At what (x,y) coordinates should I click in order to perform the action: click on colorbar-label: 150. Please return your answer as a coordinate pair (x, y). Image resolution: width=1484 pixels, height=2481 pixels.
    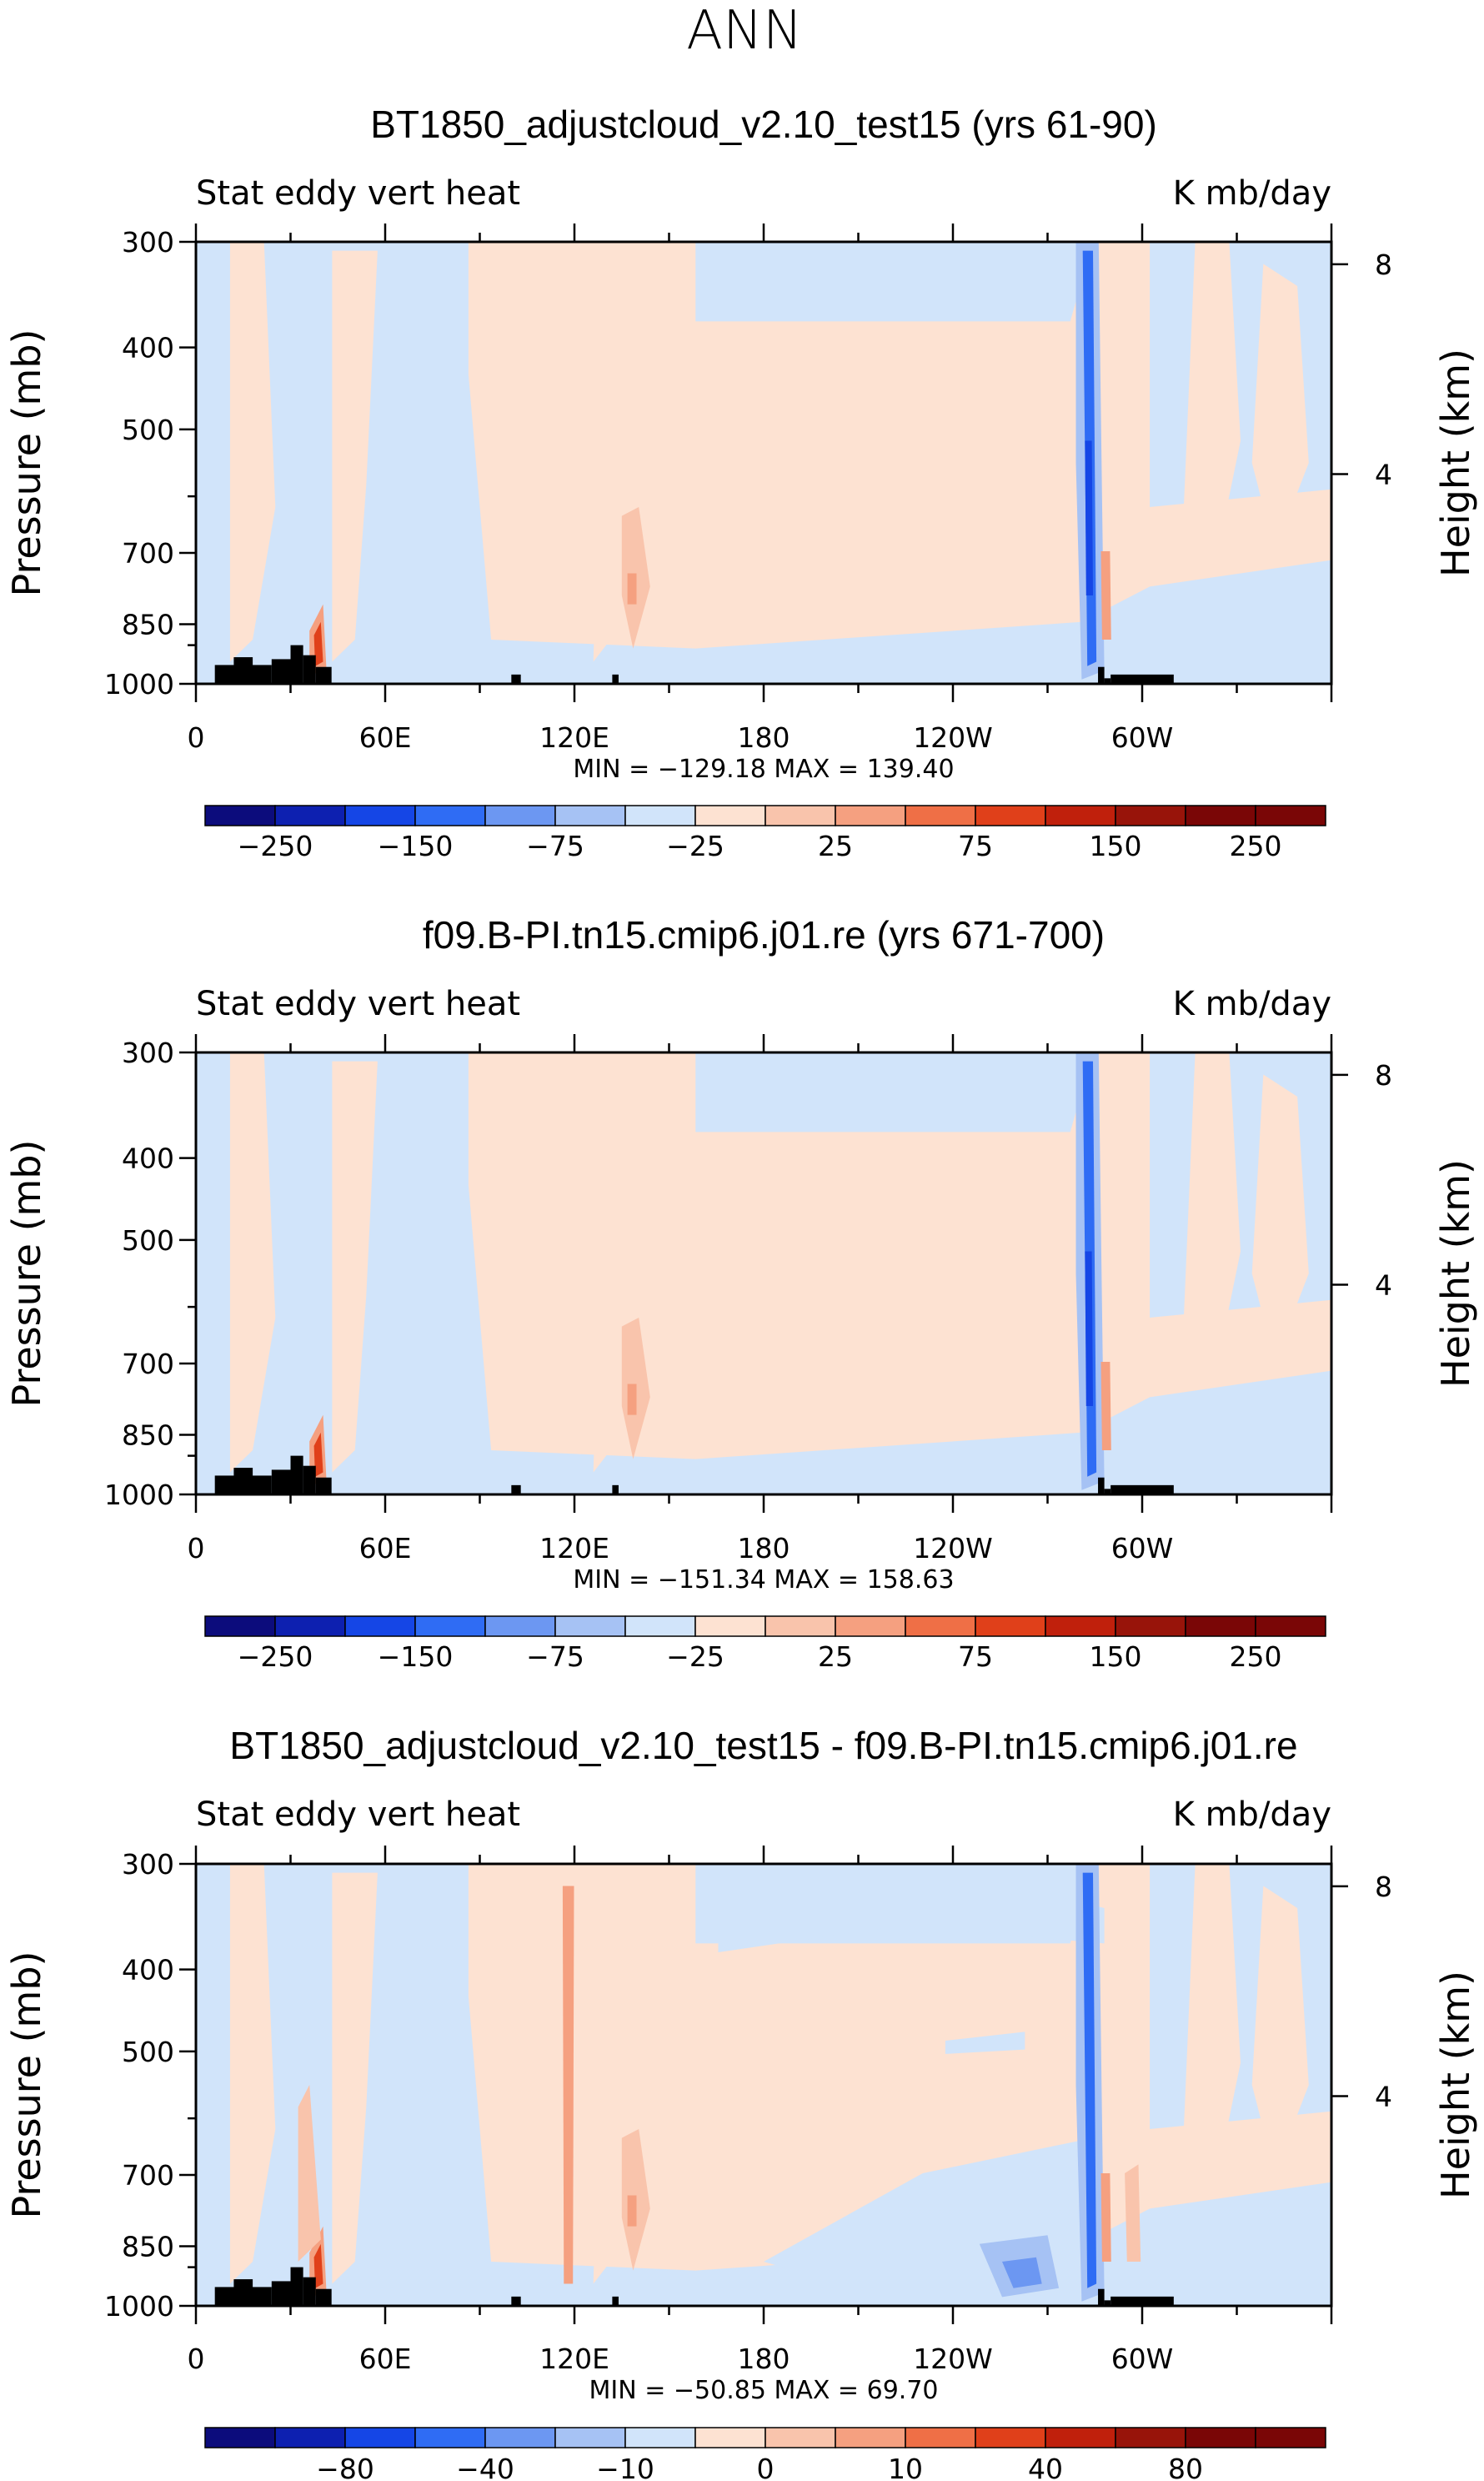
    Looking at the image, I should click on (1116, 1656).